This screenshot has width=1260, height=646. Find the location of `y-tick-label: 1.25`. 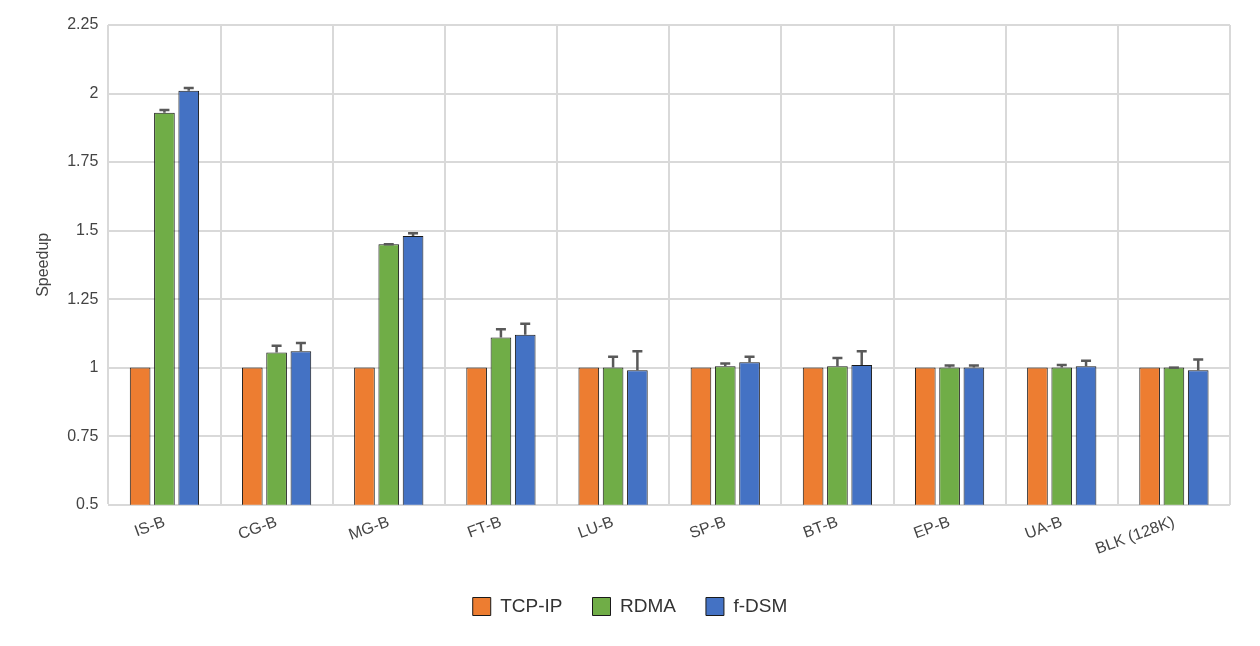

y-tick-label: 1.25 is located at coordinates (83, 298).